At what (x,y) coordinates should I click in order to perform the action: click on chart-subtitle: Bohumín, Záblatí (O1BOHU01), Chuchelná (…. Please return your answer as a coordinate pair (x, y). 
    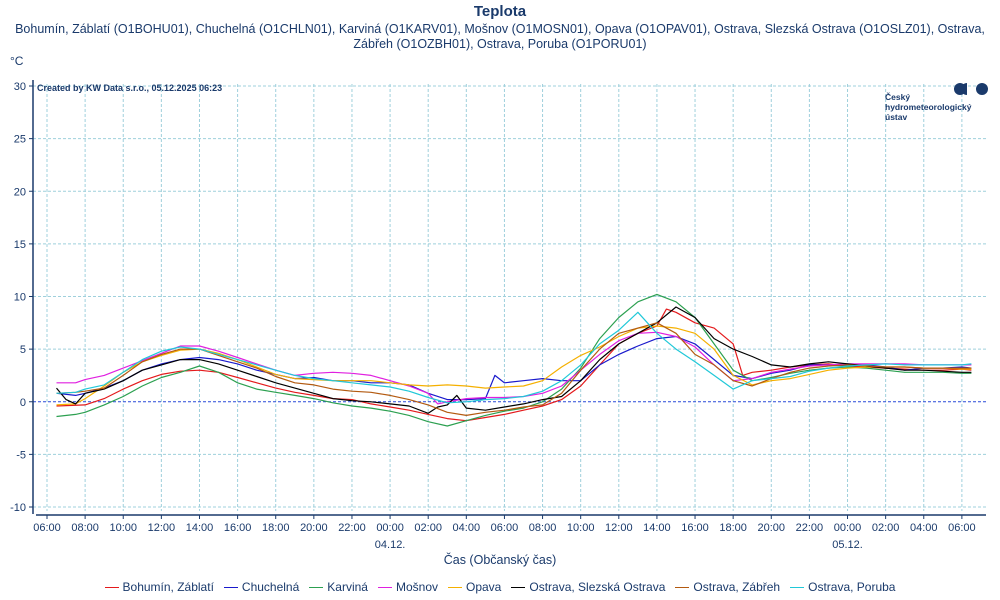
    Looking at the image, I should click on (500, 36).